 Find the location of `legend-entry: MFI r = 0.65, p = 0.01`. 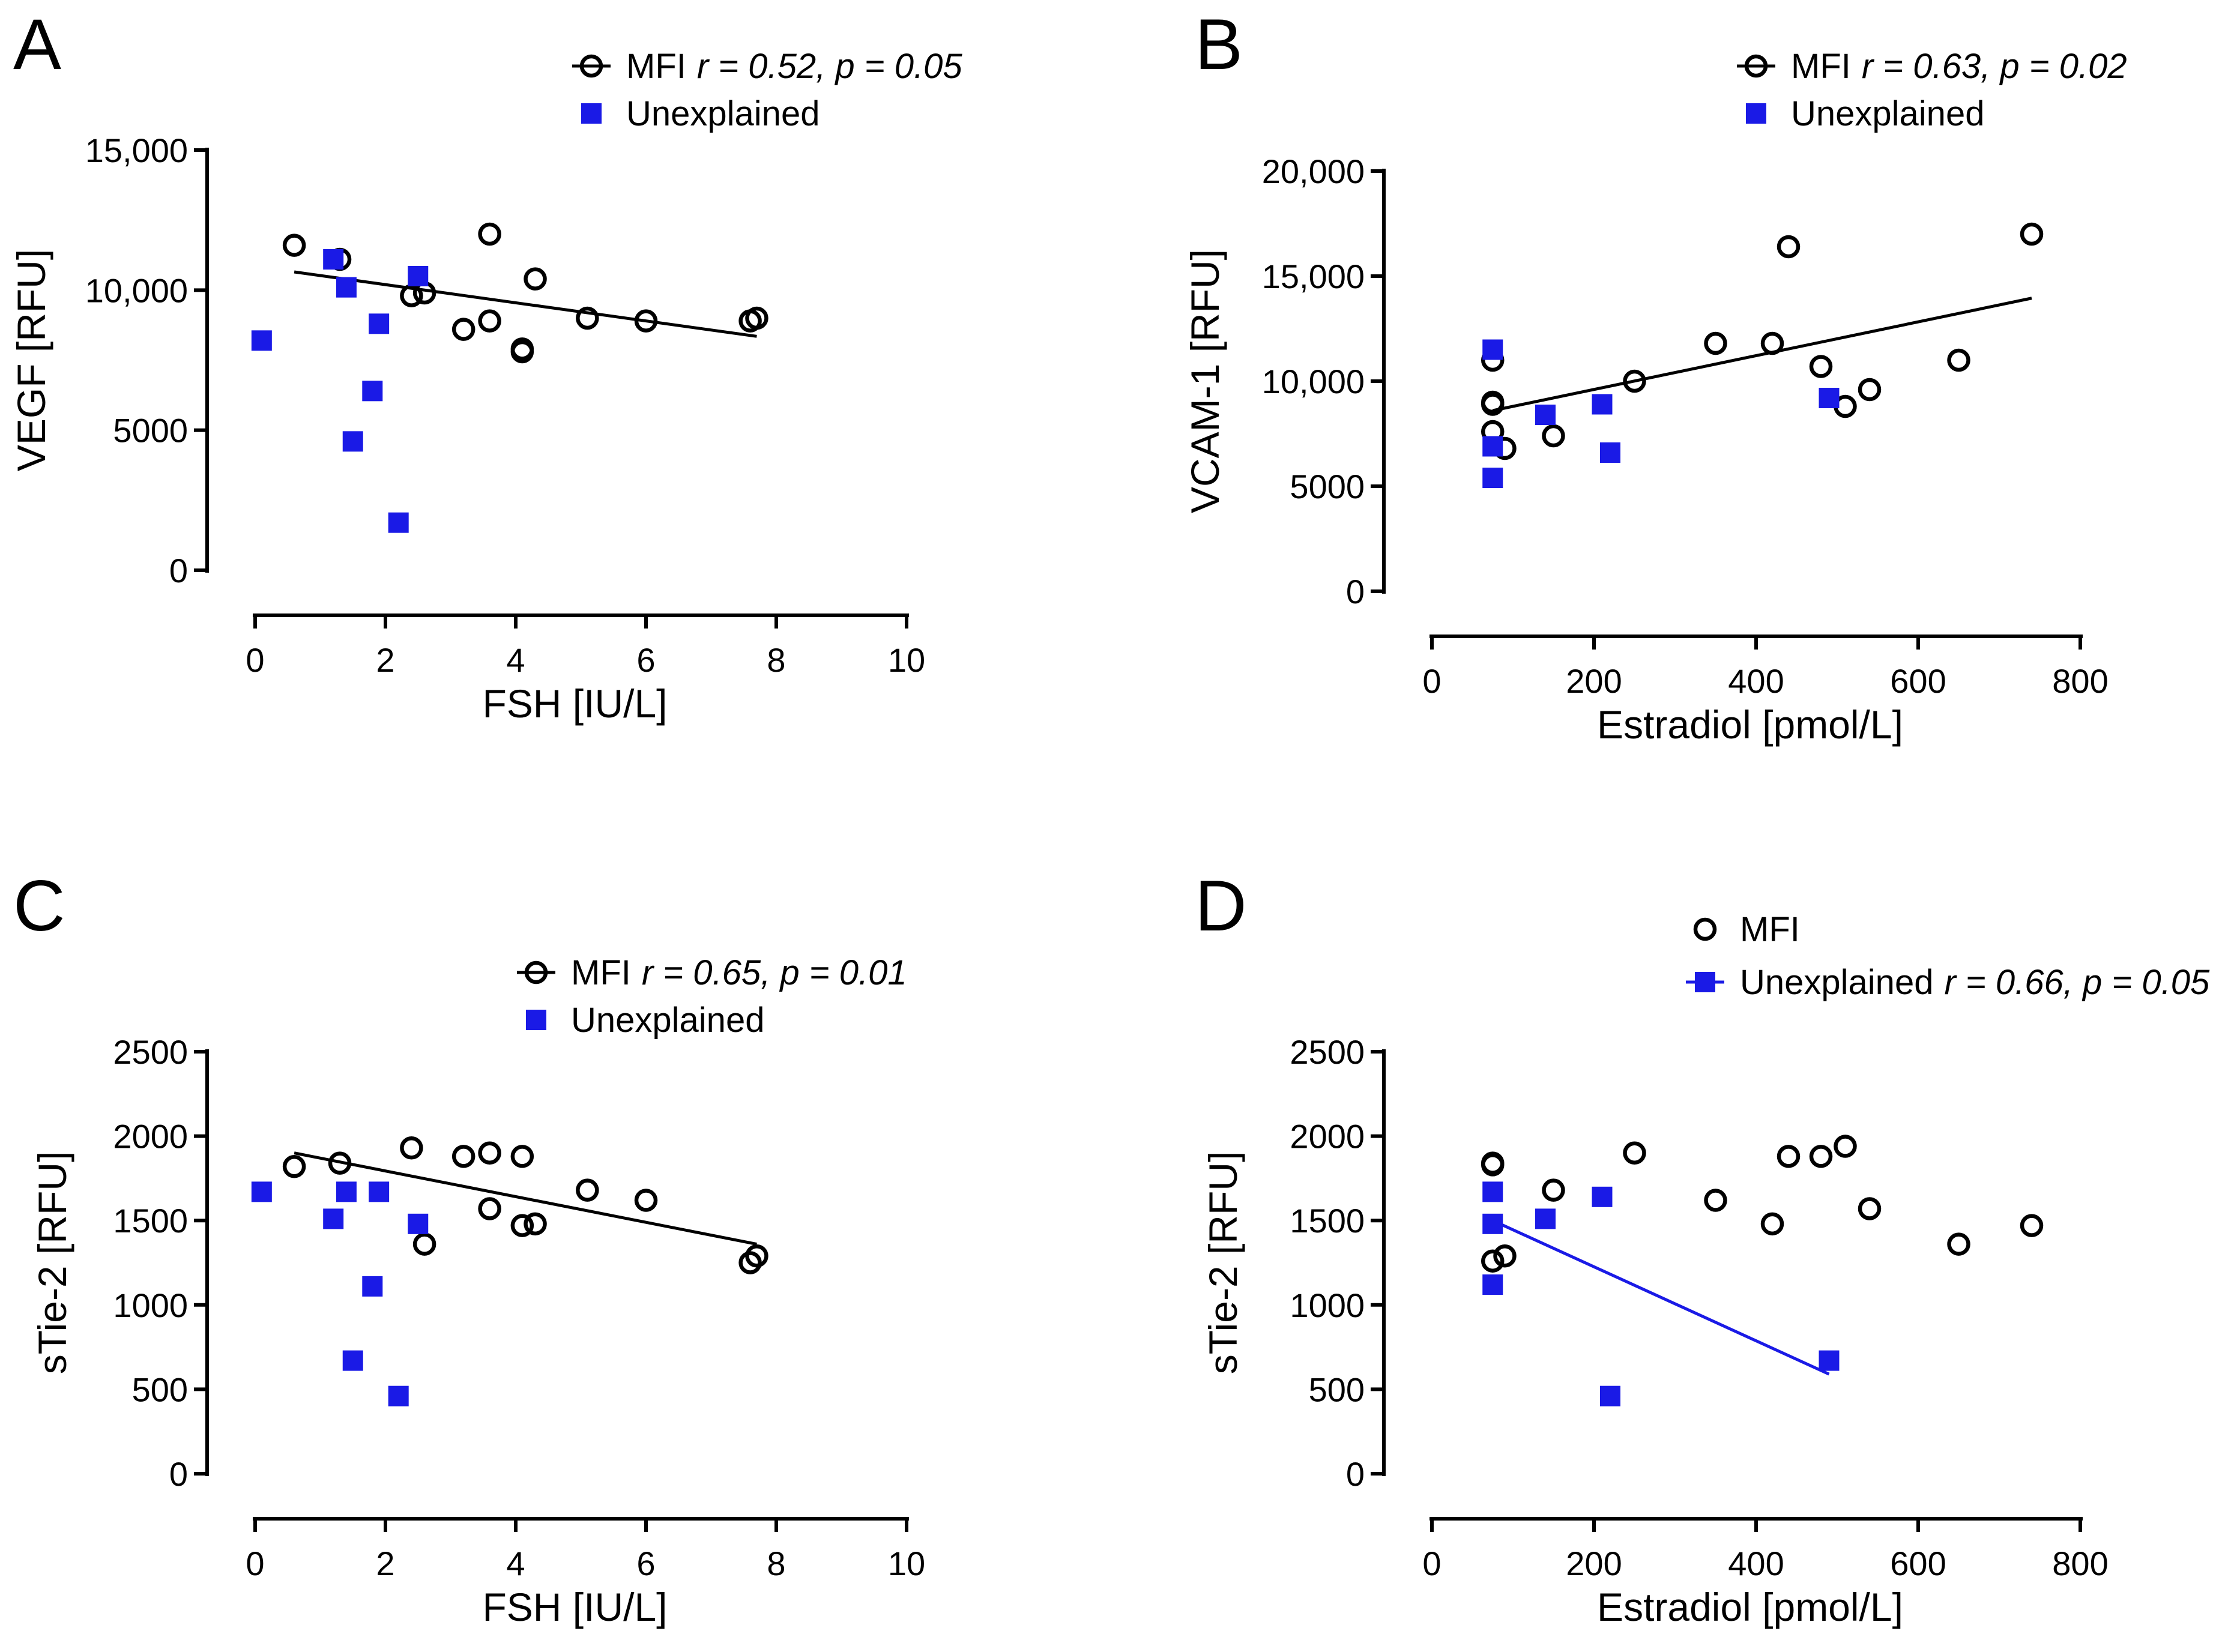

legend-entry: MFI r = 0.65, p = 0.01 is located at coordinates (739, 972).